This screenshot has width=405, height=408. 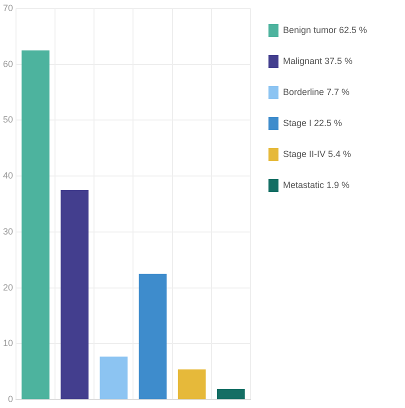 I want to click on y-tick-label: 20, so click(x=8, y=287).